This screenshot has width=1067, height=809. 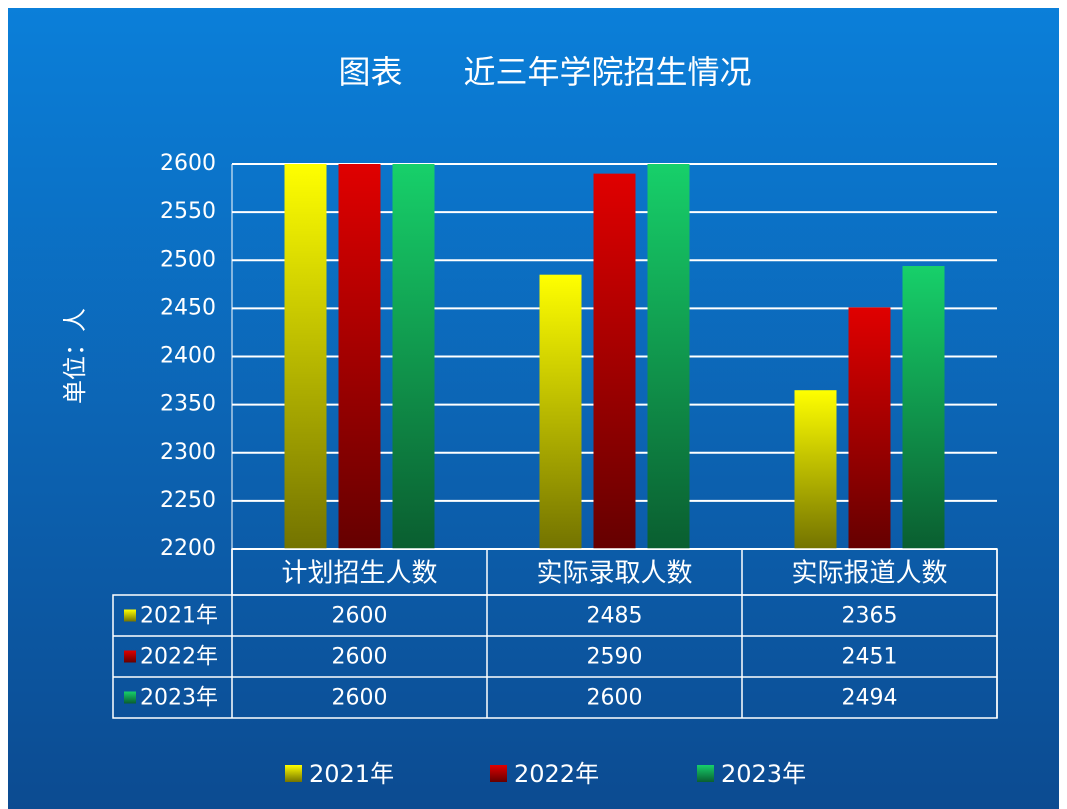 What do you see at coordinates (351, 774) in the screenshot?
I see `legend-label: 2021年` at bounding box center [351, 774].